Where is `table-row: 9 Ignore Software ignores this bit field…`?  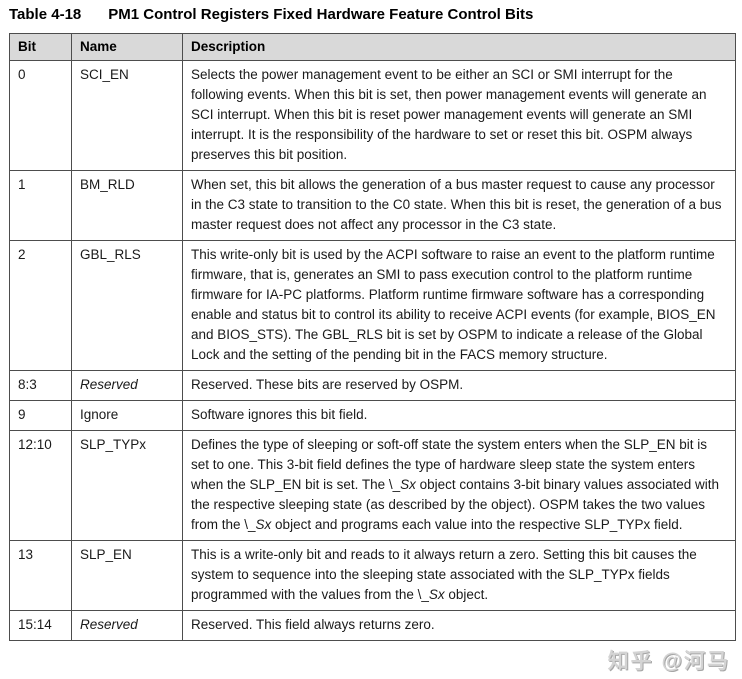
table-row: 9 Ignore Software ignores this bit field… is located at coordinates (372, 415).